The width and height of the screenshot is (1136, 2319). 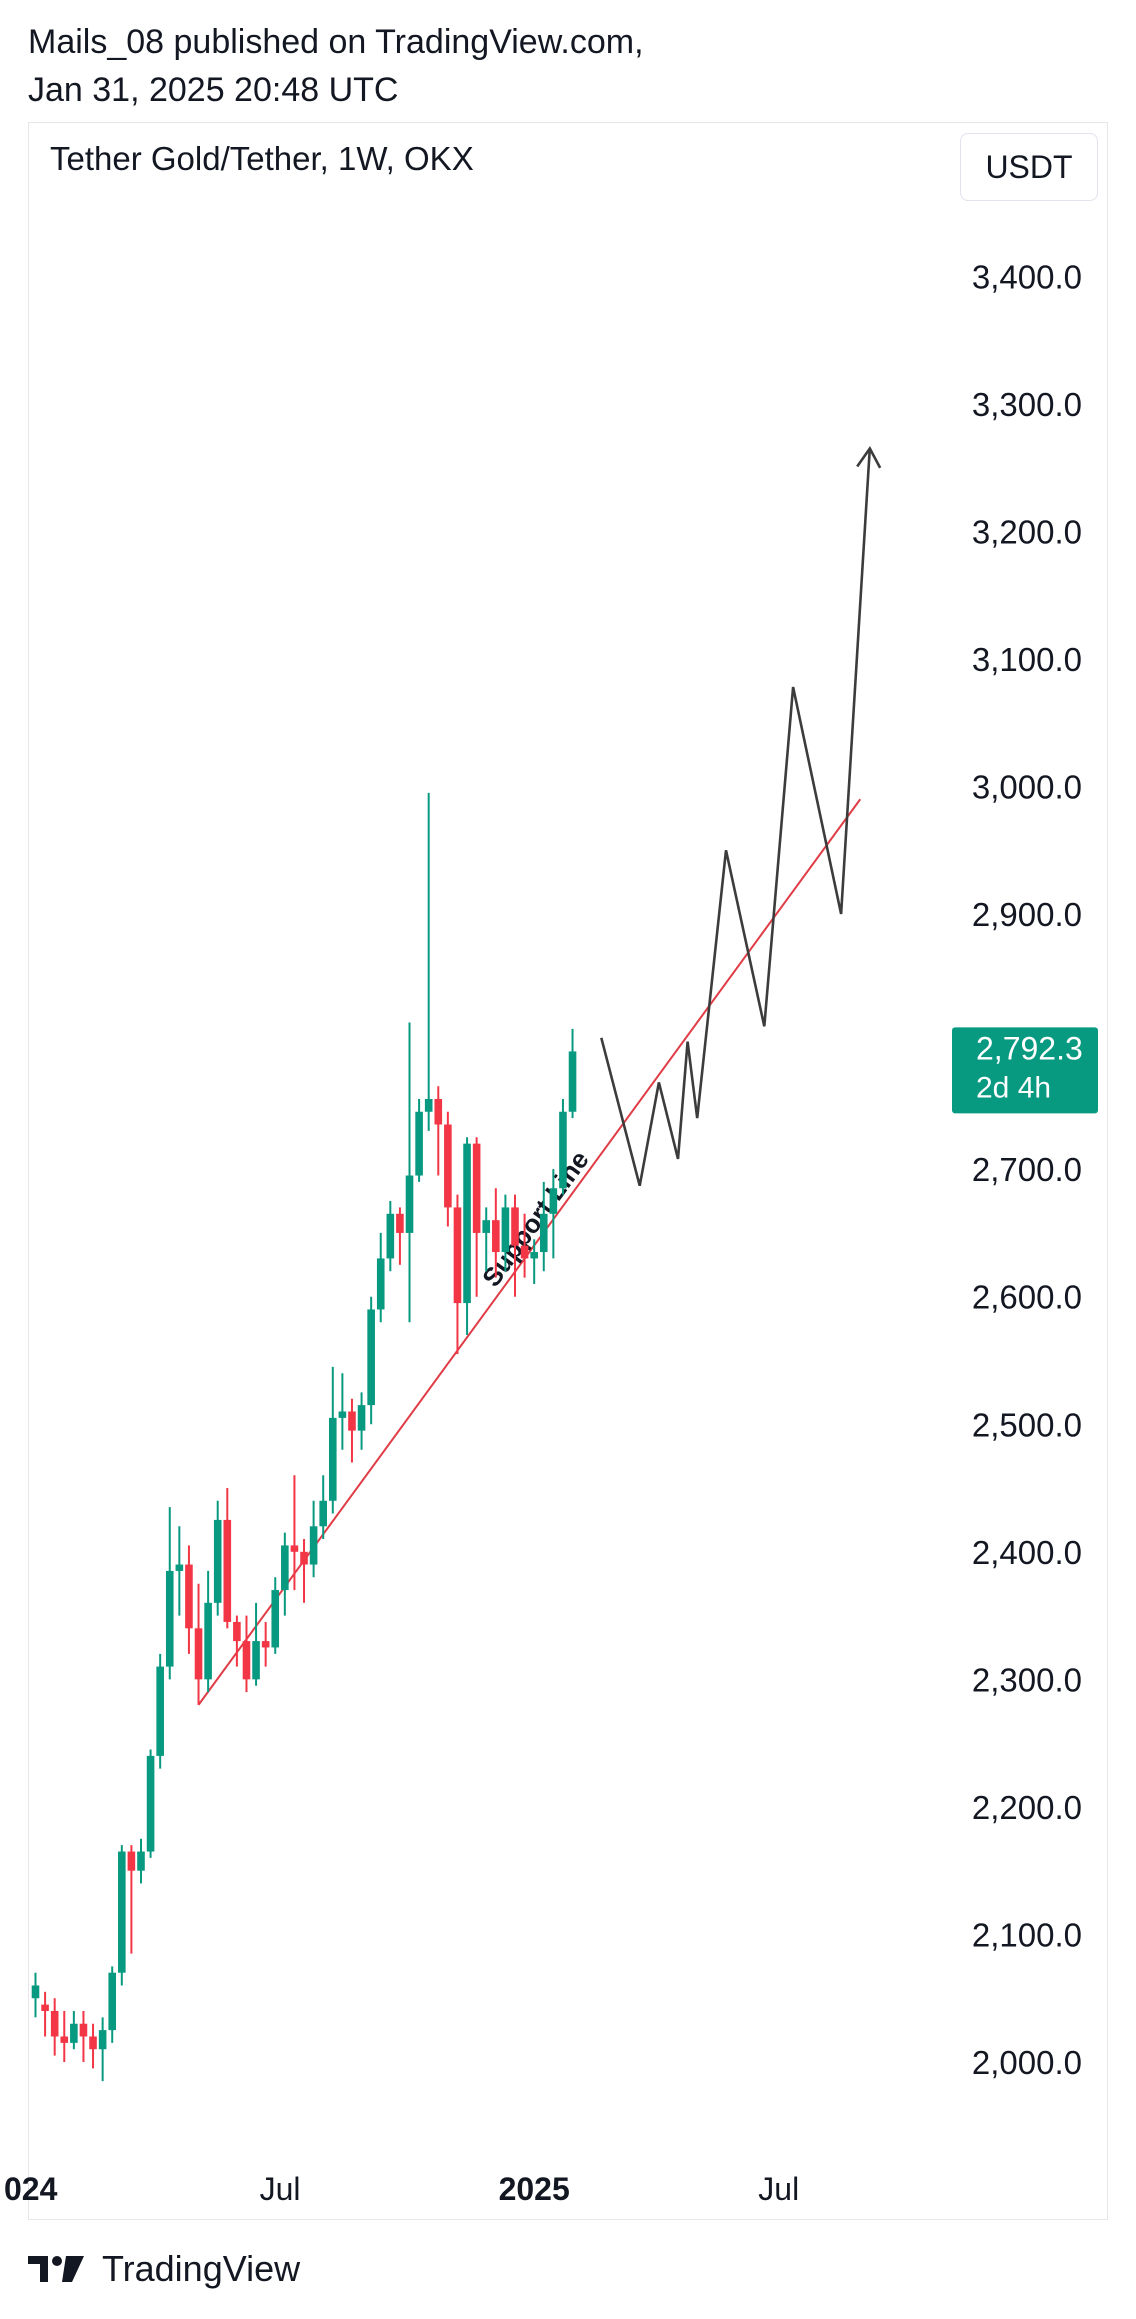 I want to click on y-tick-label: 2,300.0, so click(x=1027, y=1679).